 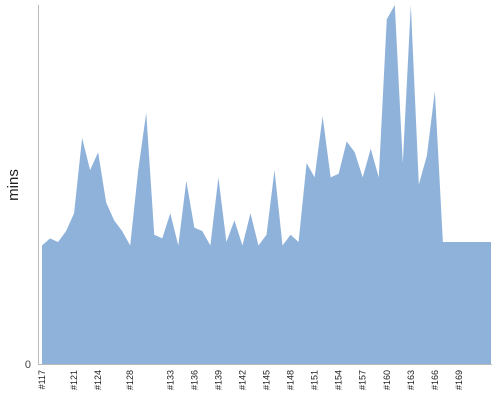 What do you see at coordinates (459, 380) in the screenshot?
I see `x-tick-label: #169` at bounding box center [459, 380].